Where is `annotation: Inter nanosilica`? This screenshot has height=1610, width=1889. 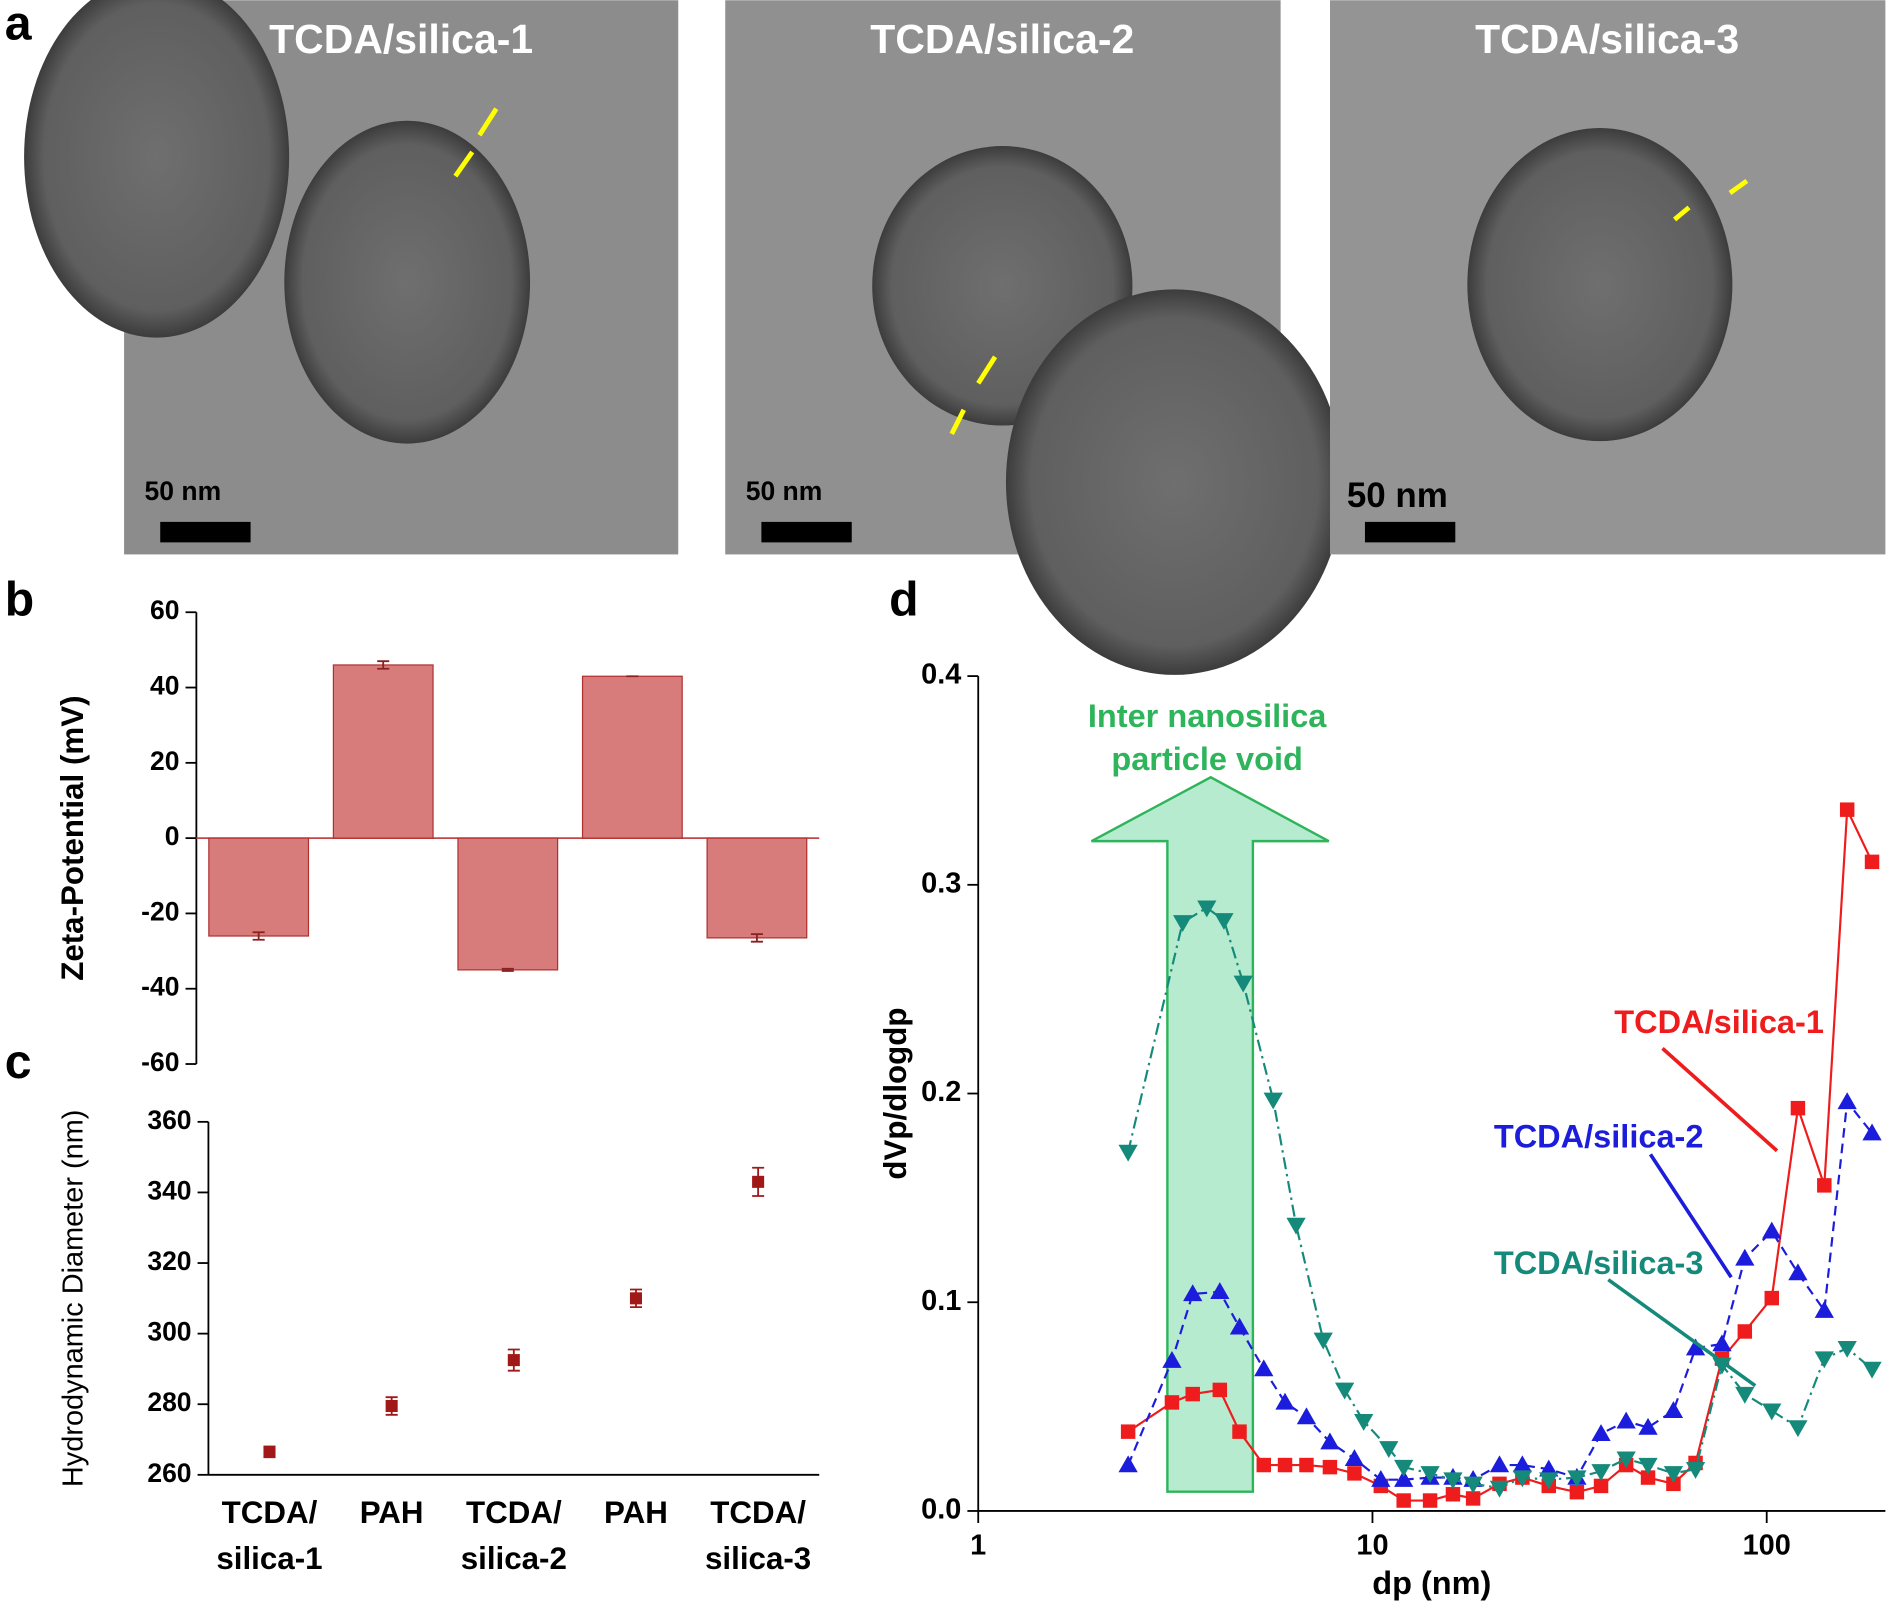 annotation: Inter nanosilica is located at coordinates (1207, 716).